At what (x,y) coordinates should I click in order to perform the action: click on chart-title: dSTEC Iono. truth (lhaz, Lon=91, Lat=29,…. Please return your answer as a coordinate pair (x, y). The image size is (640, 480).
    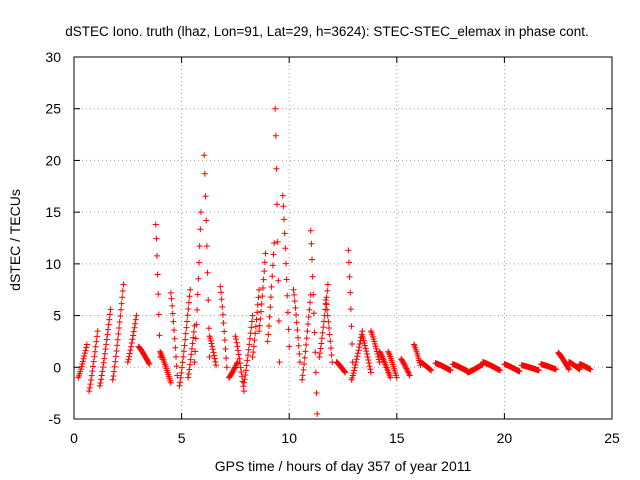
    Looking at the image, I should click on (326, 31).